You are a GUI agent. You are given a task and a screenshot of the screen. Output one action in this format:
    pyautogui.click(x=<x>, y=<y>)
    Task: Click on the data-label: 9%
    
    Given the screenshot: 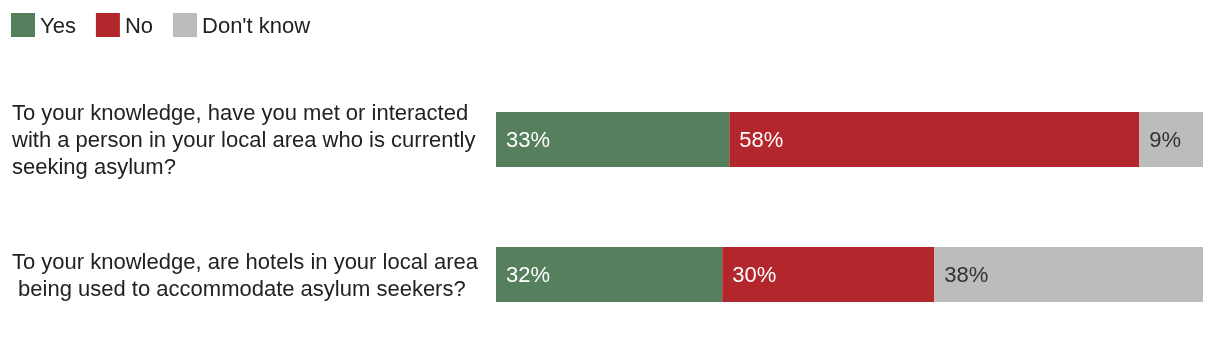 What is the action you would take?
    pyautogui.click(x=1165, y=139)
    